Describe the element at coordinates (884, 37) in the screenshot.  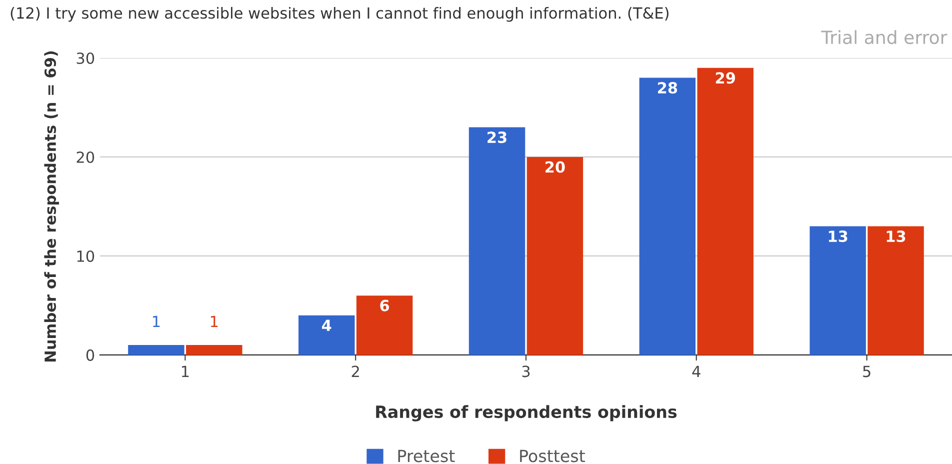
I see `chart-subtitle: Trial and error` at that location.